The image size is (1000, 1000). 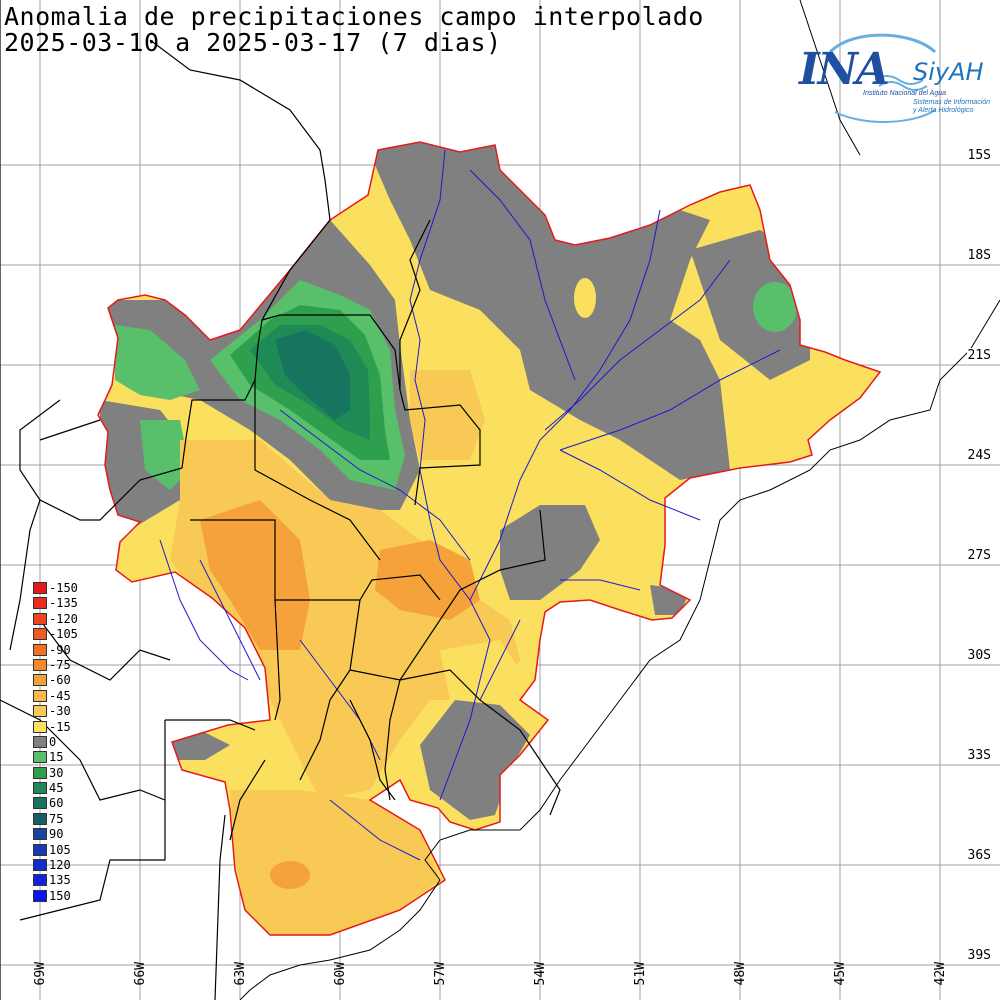 I want to click on legend-label: -105, so click(x=63, y=634).